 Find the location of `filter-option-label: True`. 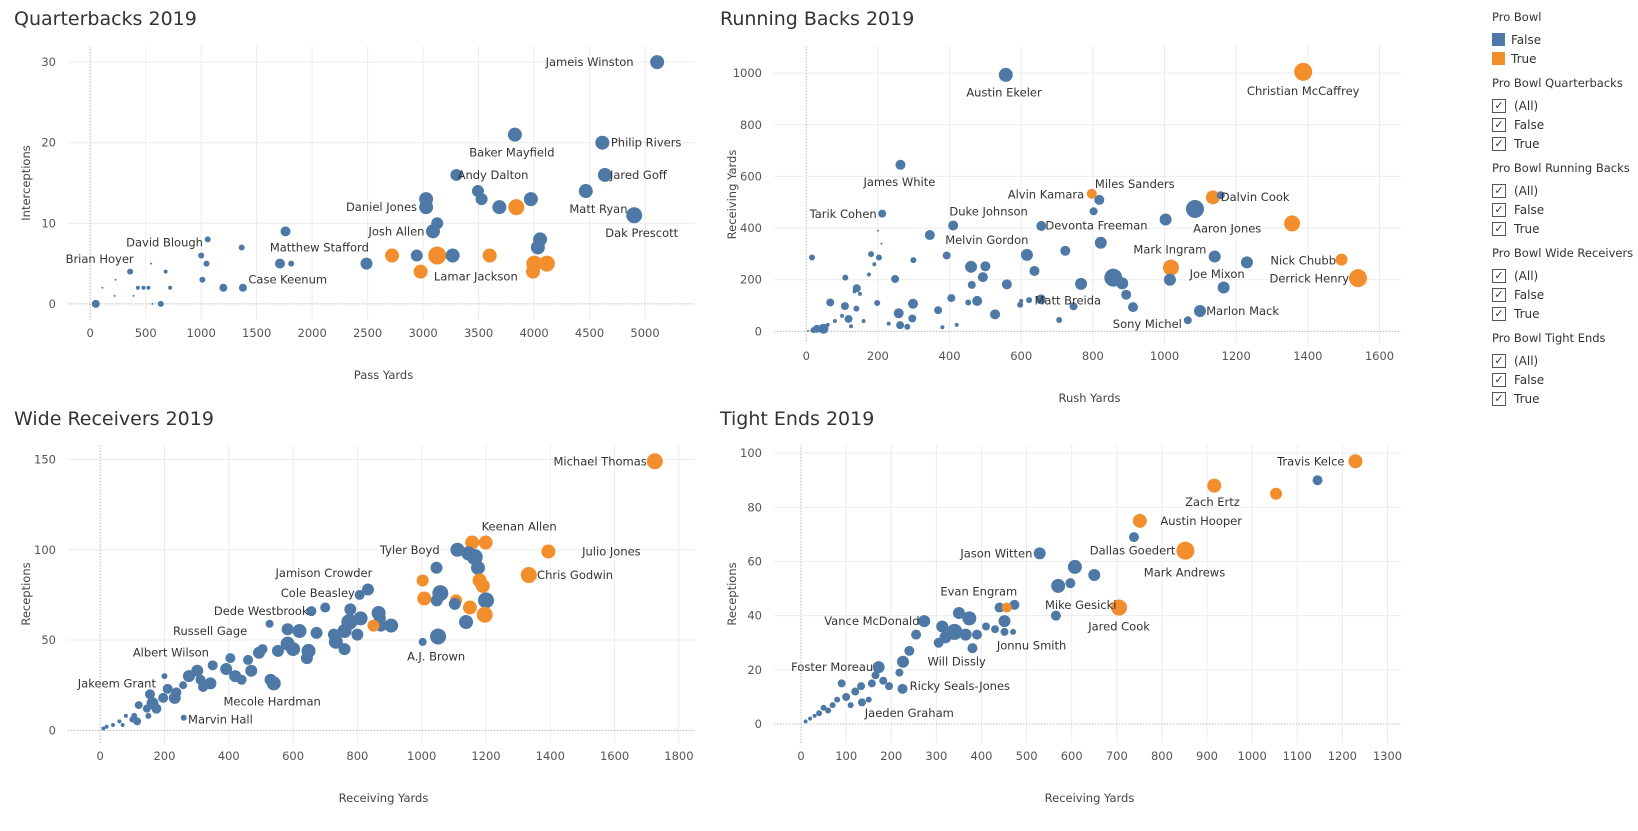

filter-option-label: True is located at coordinates (1527, 313).